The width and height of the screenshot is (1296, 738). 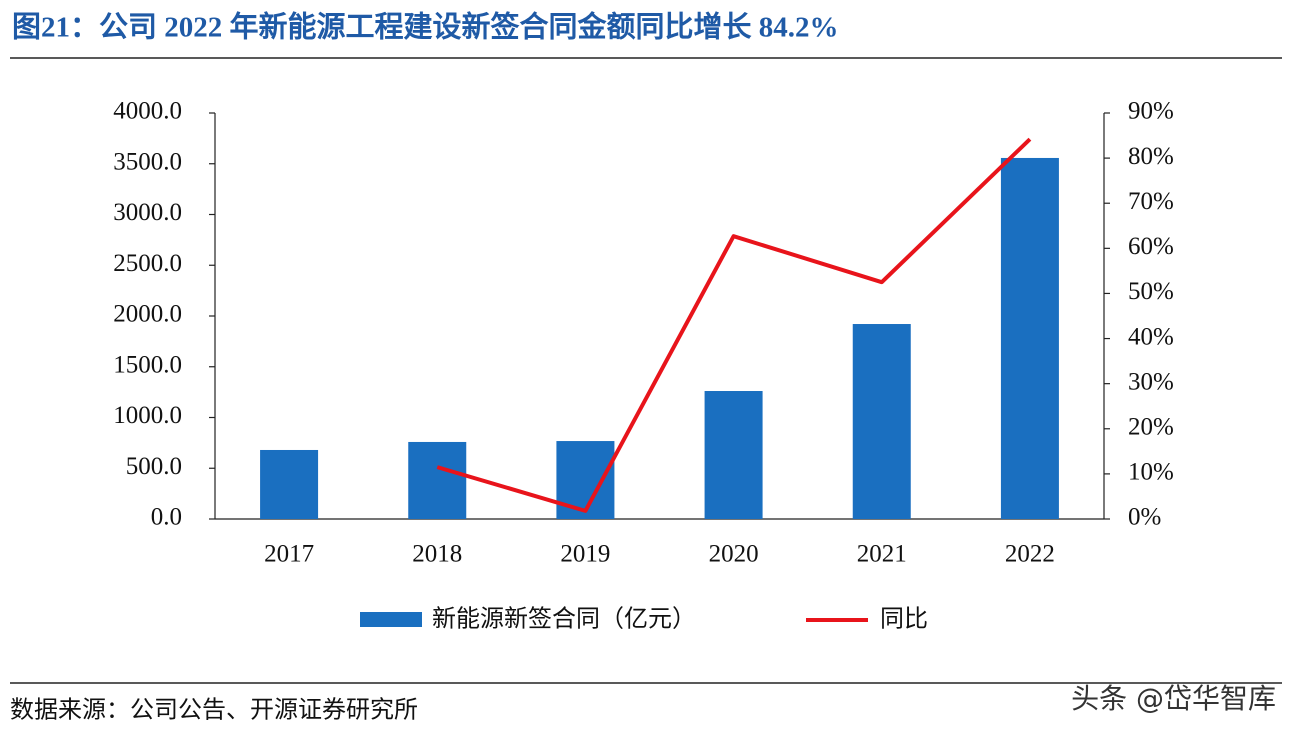 I want to click on y2-tick-label: 60%, so click(x=1151, y=246).